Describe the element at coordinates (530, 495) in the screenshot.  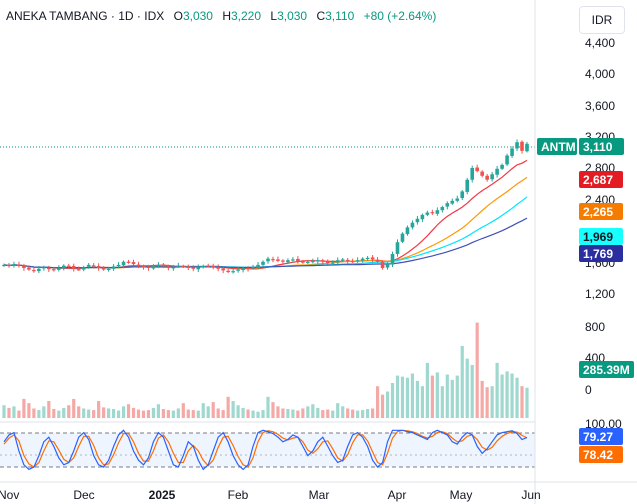
I see `time-tick-label: Jun` at that location.